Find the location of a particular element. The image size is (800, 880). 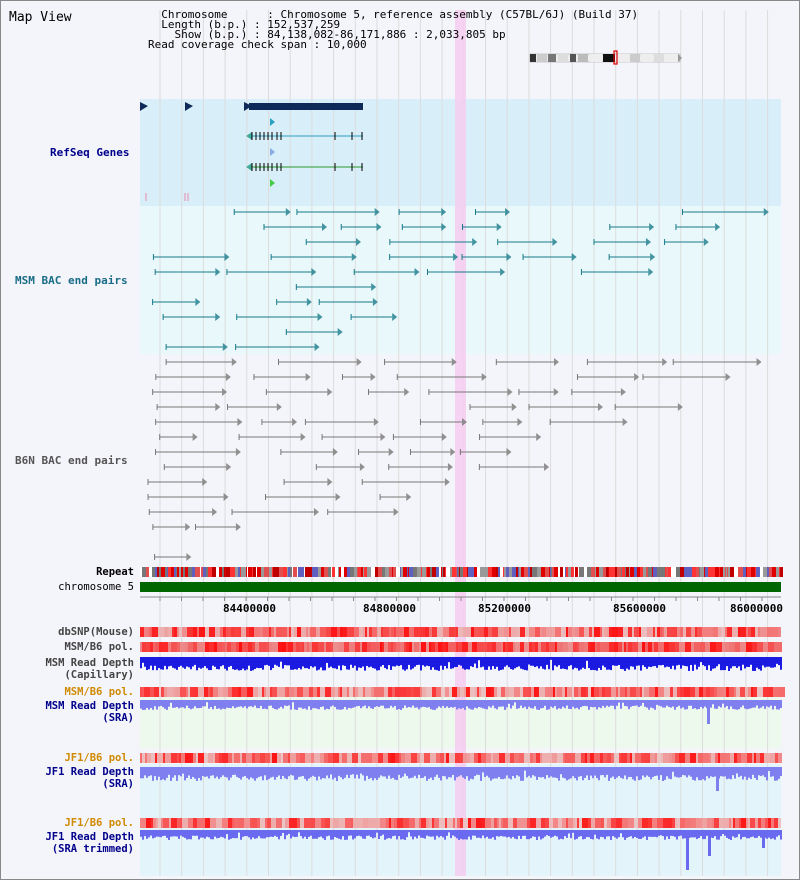

b6n-bac-label: B6N BAC end pairs is located at coordinates (71, 460).